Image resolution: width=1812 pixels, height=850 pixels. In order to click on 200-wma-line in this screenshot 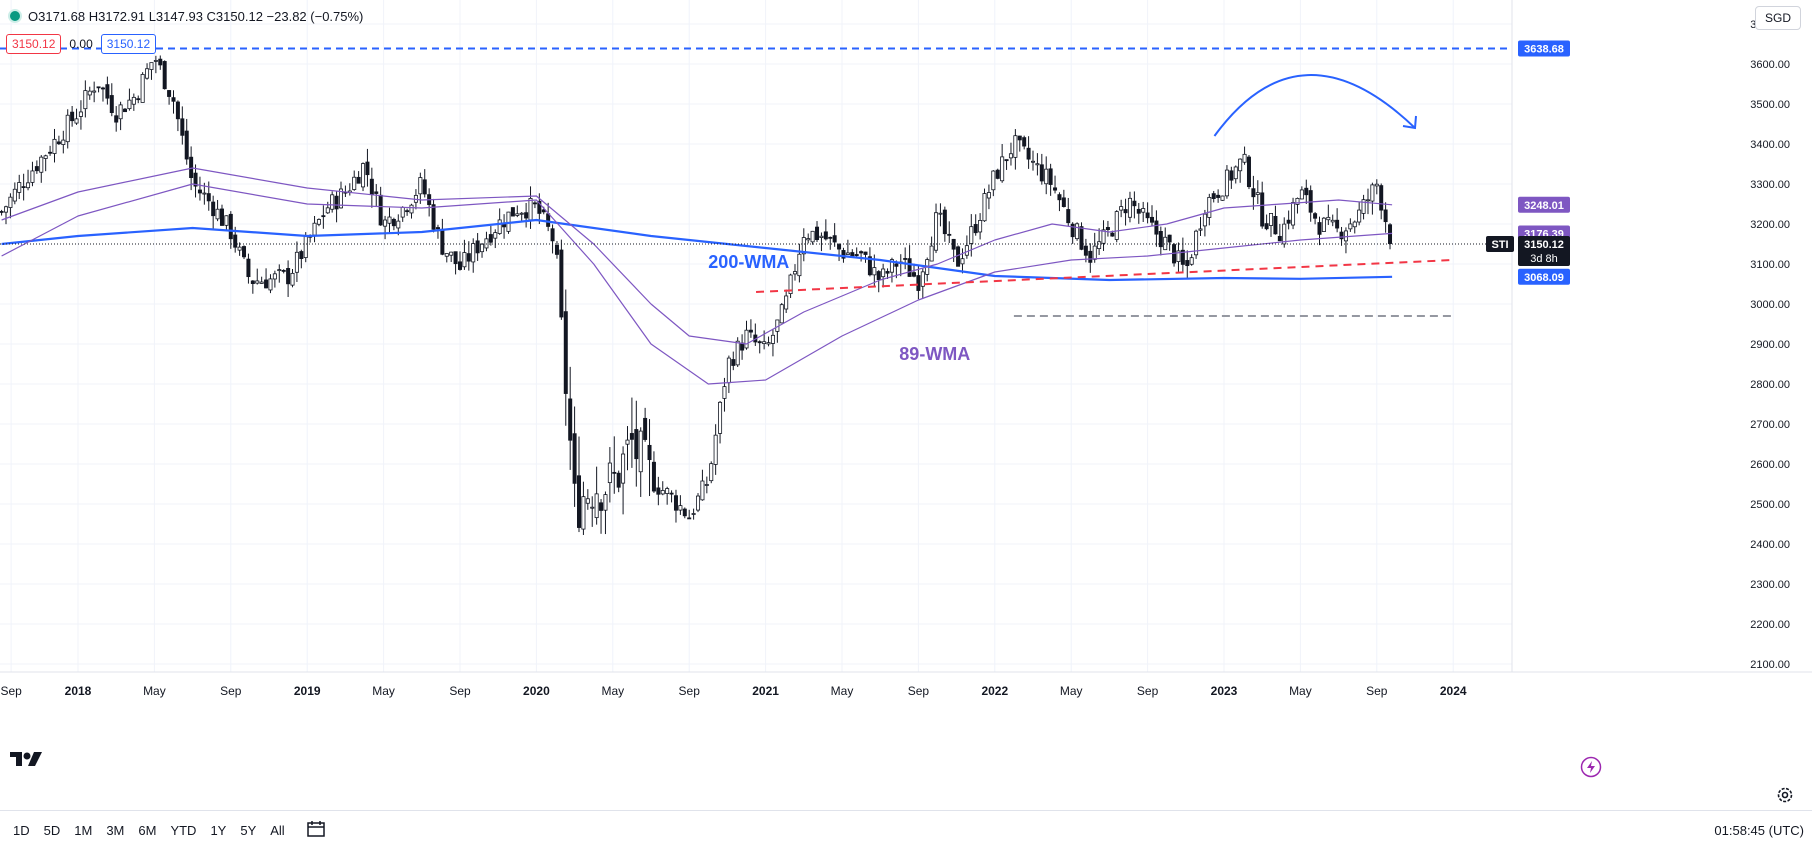, I will do `click(697, 250)`.